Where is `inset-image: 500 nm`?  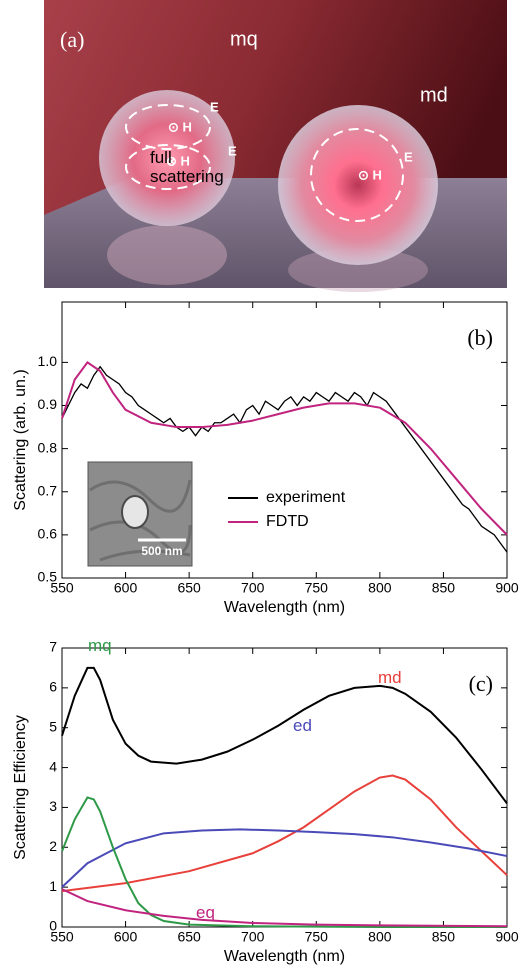
inset-image: 500 nm is located at coordinates (140, 514).